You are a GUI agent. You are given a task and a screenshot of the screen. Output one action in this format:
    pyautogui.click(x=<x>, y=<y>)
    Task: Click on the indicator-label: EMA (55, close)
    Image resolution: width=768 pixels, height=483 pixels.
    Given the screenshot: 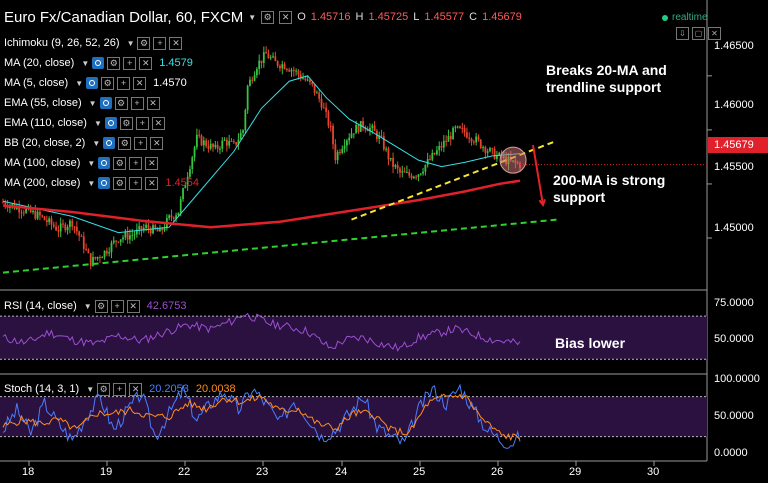 What is the action you would take?
    pyautogui.click(x=43, y=103)
    